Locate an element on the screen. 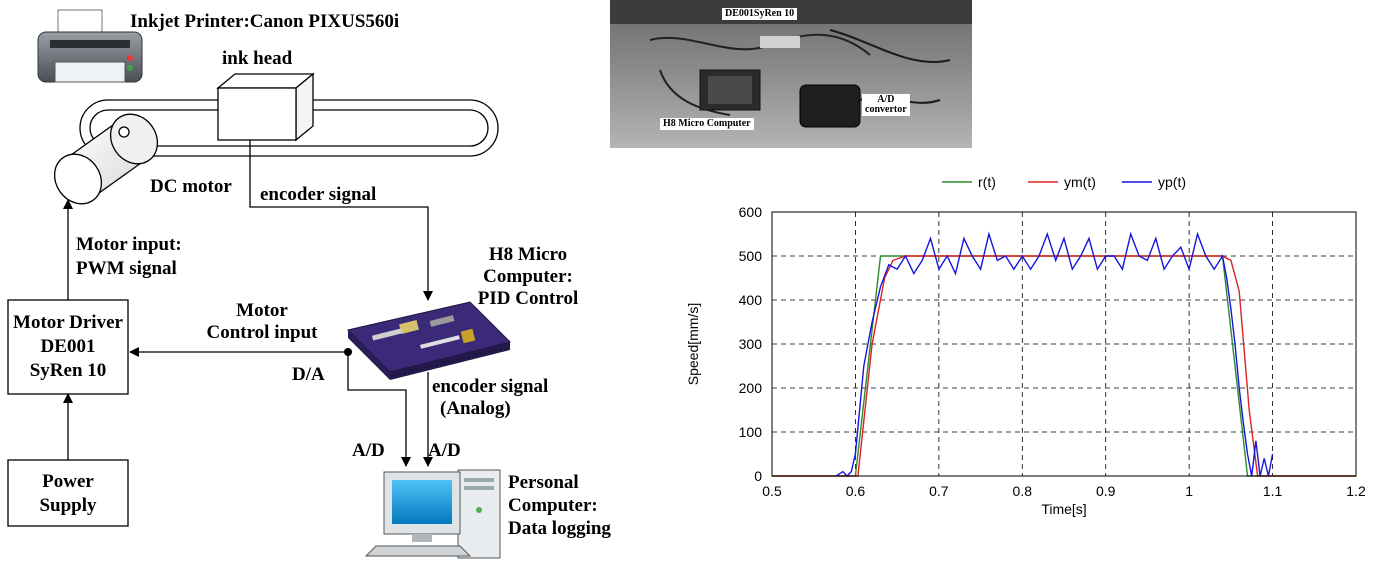 This screenshot has height=565, width=1384. ad-label-2: A/D is located at coordinates (444, 450).